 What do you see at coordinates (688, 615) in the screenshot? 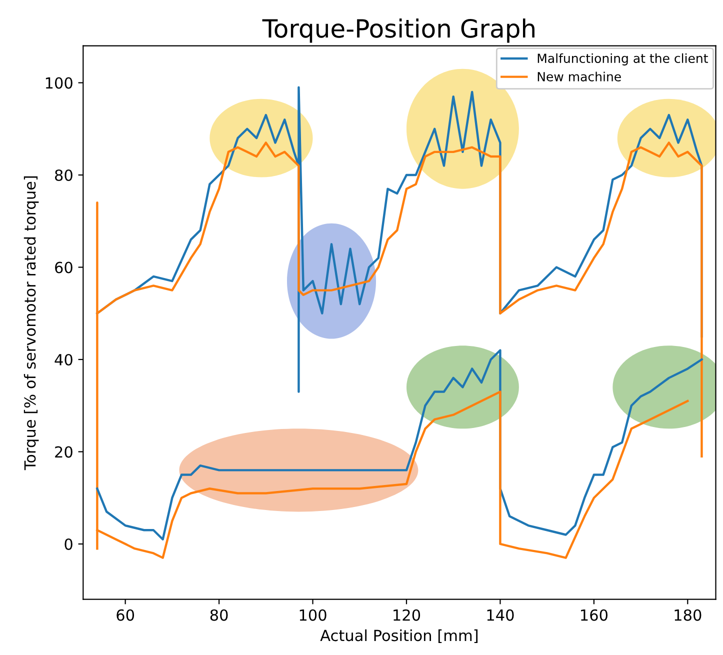
I see `x-tick-label: 180` at bounding box center [688, 615].